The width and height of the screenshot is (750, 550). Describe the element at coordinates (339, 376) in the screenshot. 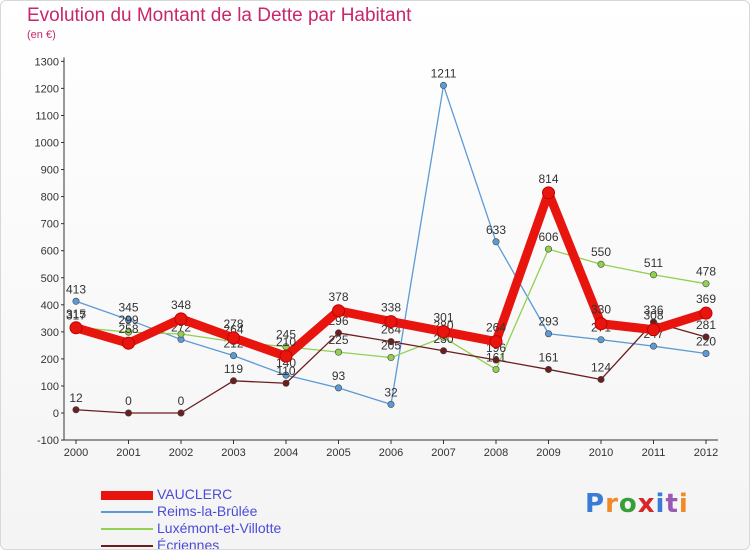

I see `data-label: 93` at that location.